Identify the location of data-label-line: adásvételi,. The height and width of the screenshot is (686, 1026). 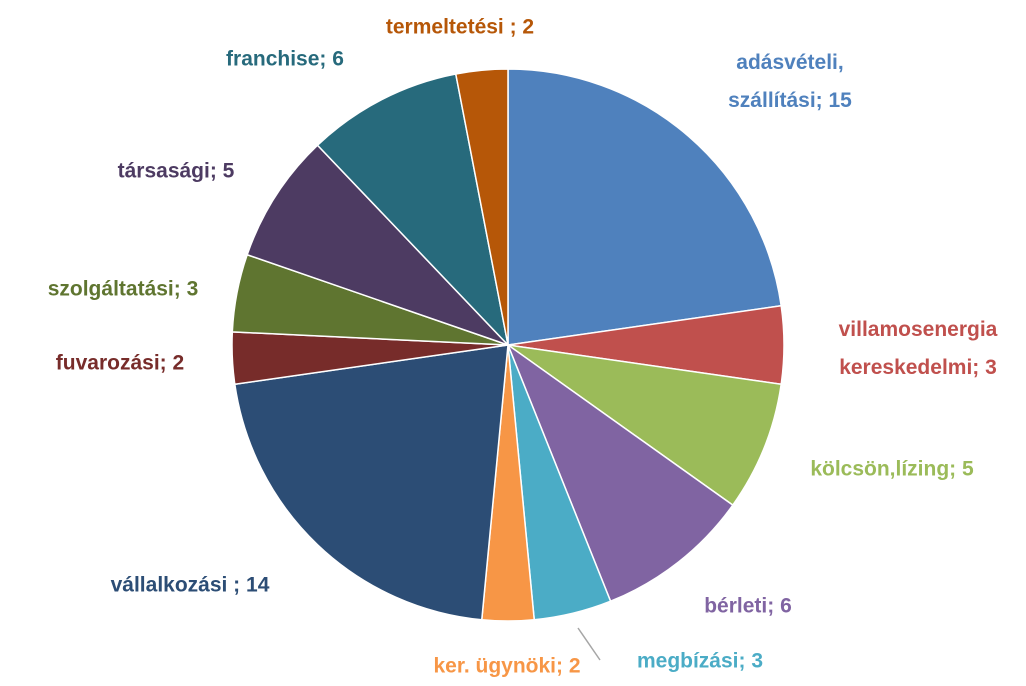
(789, 62).